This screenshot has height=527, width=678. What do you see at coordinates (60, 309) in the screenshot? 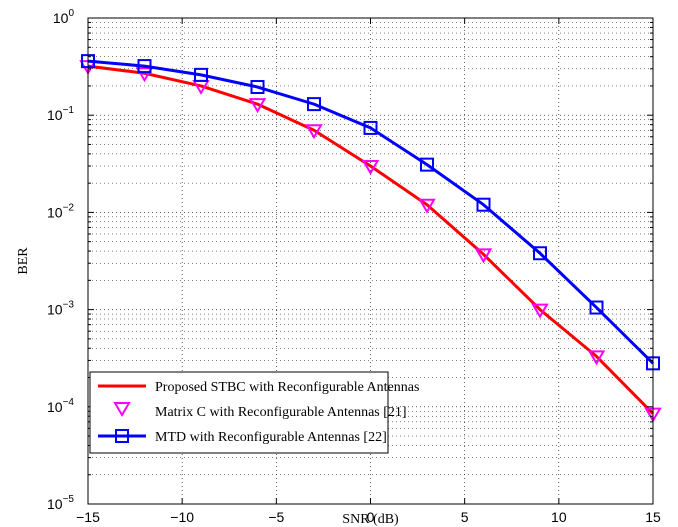
I see `y-tick-label: 10⁻³` at bounding box center [60, 309].